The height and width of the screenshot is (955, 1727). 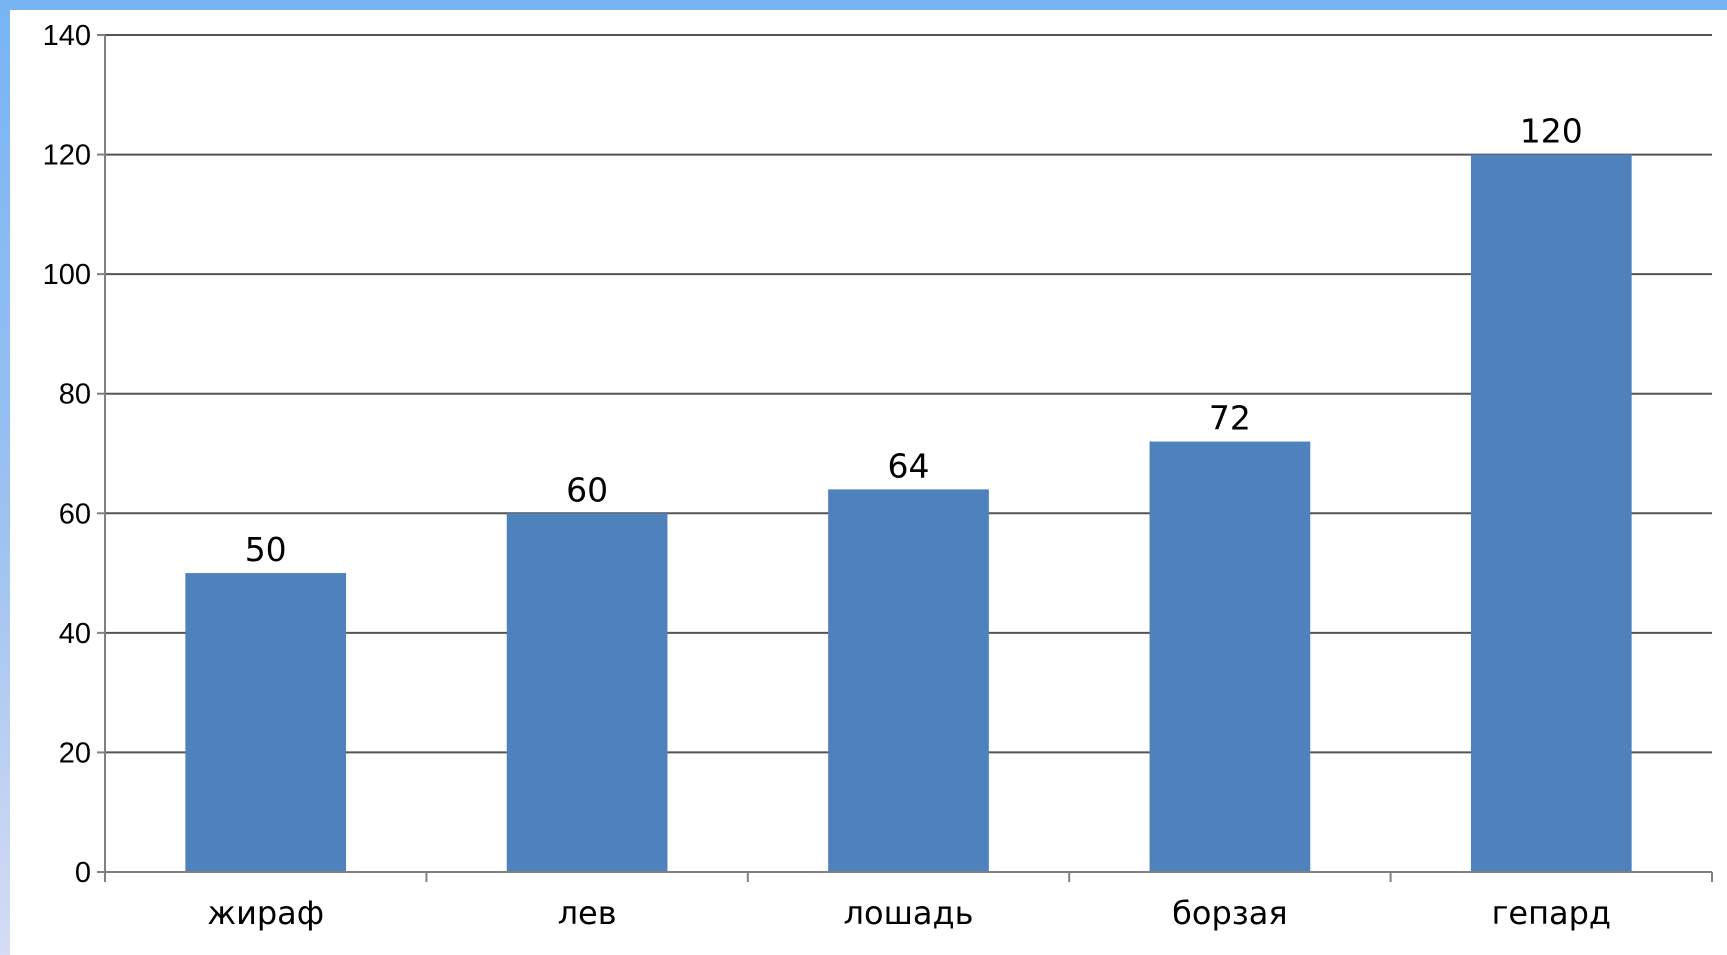 I want to click on data-label: 120, so click(x=1551, y=131).